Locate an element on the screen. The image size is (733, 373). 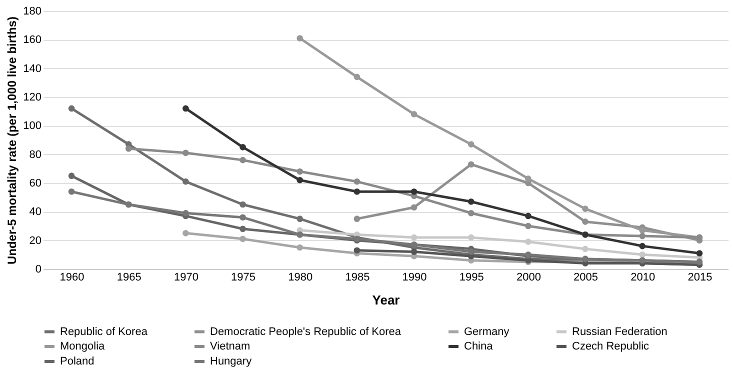
legend-label: China is located at coordinates (479, 346).